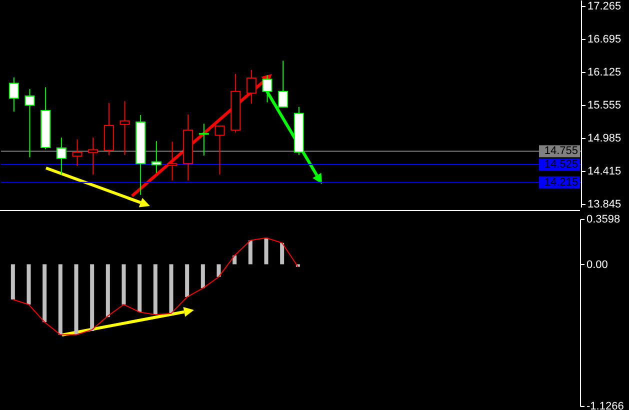 This screenshot has width=629, height=410. What do you see at coordinates (561, 151) in the screenshot?
I see `ref-line-label: 14.755` at bounding box center [561, 151].